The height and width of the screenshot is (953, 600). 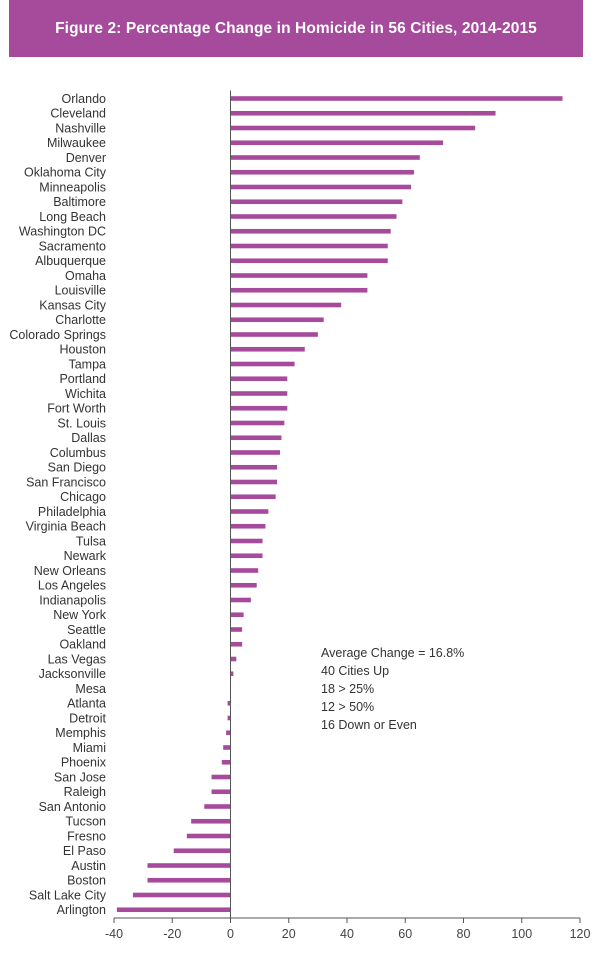 I want to click on bar-fresno, so click(x=208, y=836).